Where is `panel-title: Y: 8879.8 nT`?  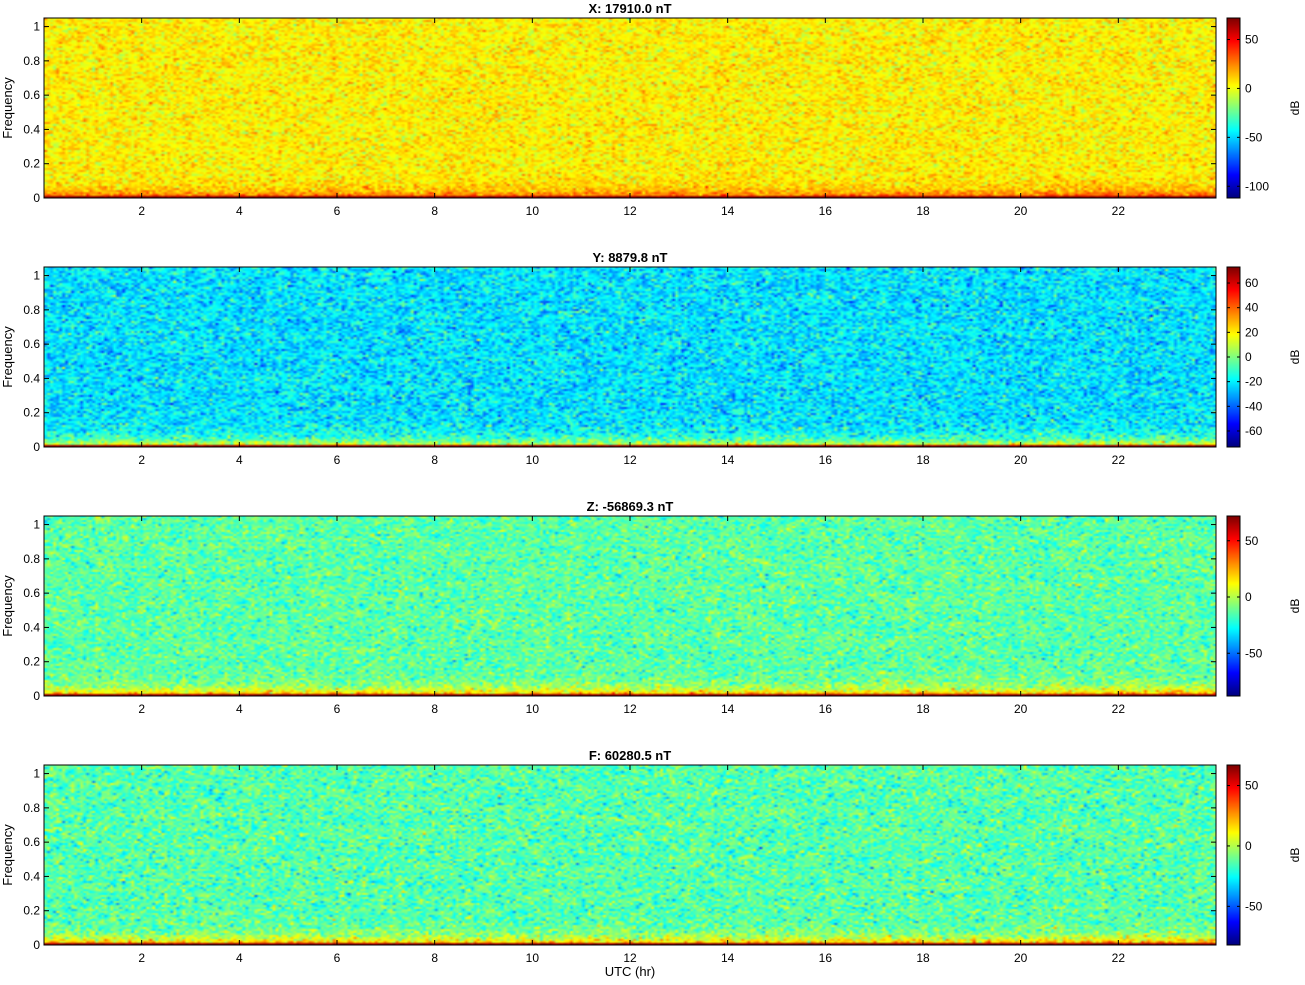 panel-title: Y: 8879.8 nT is located at coordinates (630, 257).